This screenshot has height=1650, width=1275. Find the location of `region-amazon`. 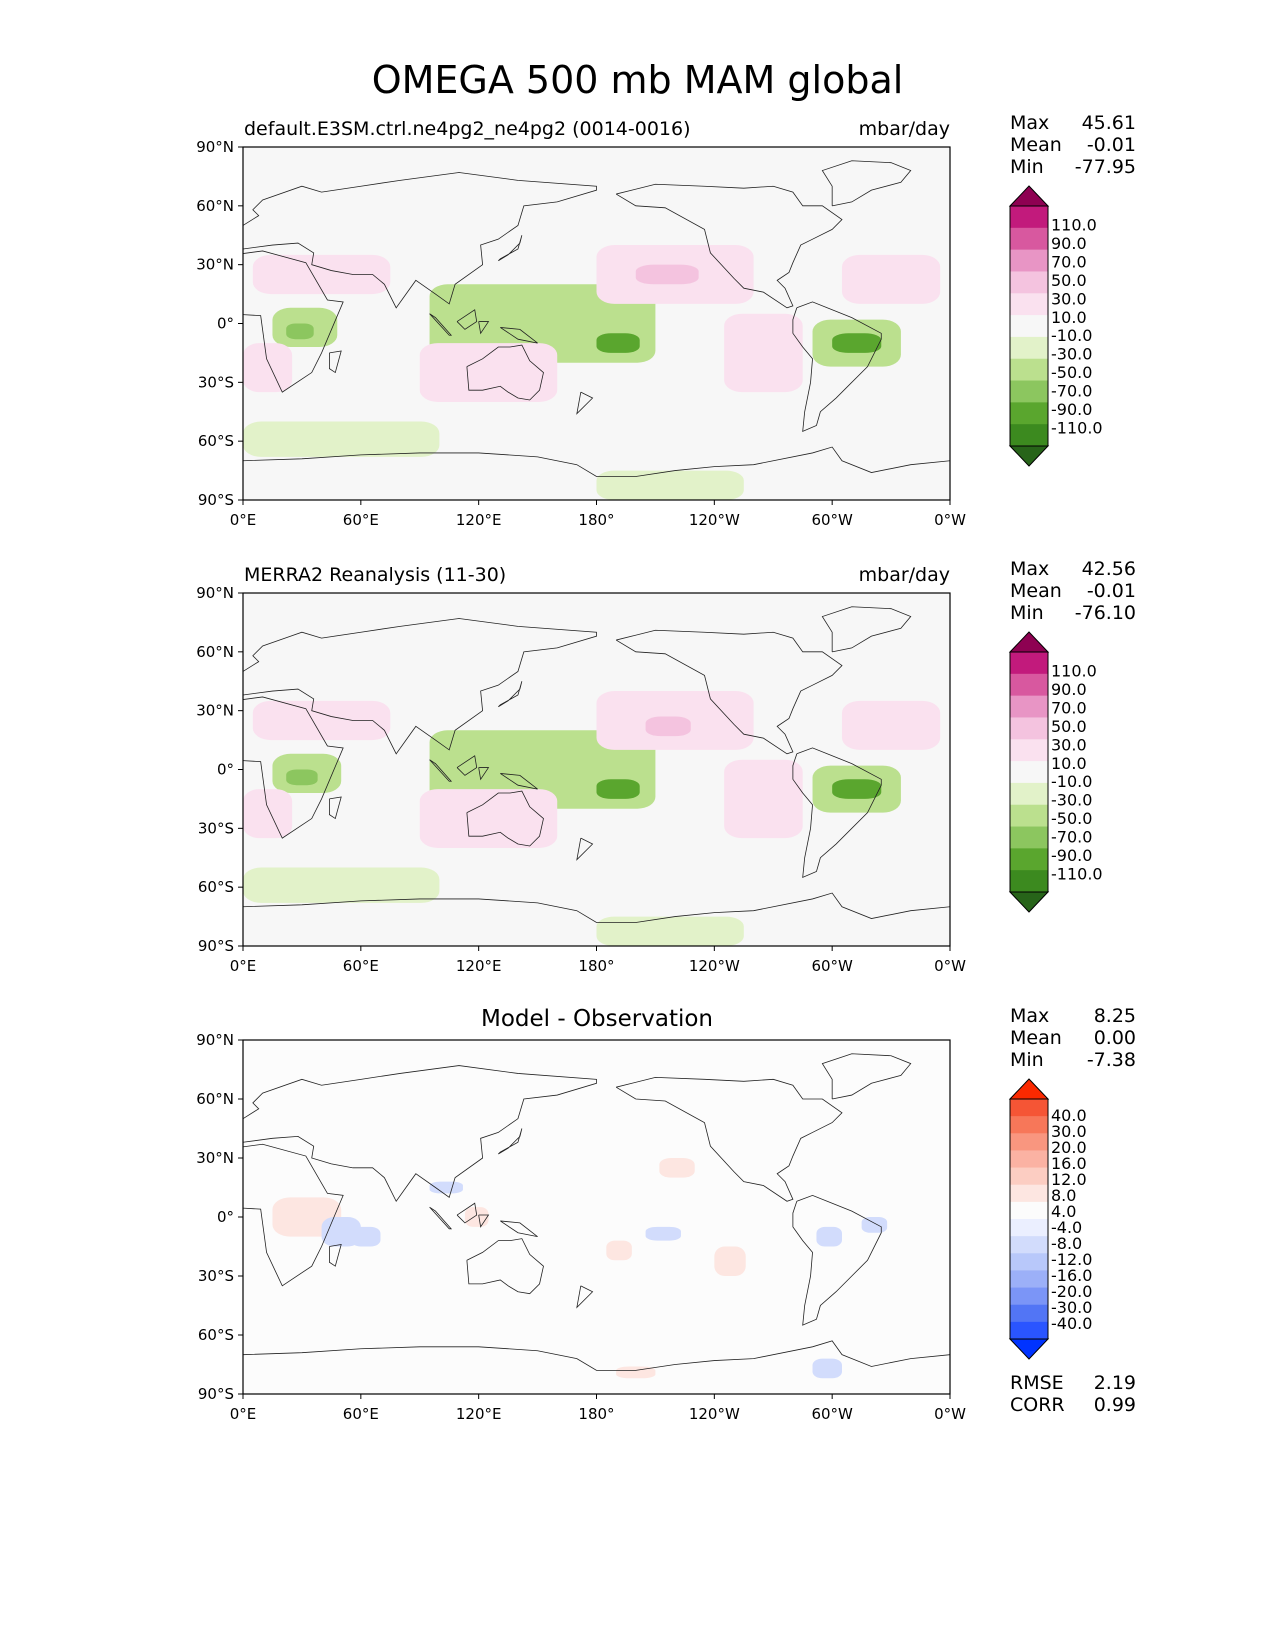

region-amazon is located at coordinates (856, 343).